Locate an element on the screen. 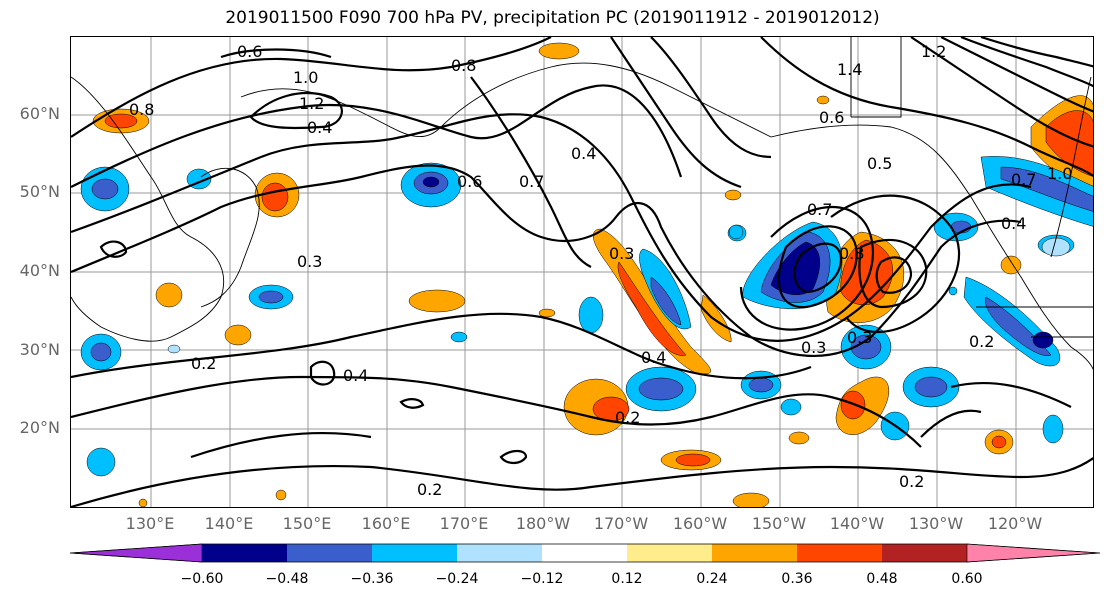 The image size is (1105, 601). lon-label-130e: 130°E is located at coordinates (150, 523).